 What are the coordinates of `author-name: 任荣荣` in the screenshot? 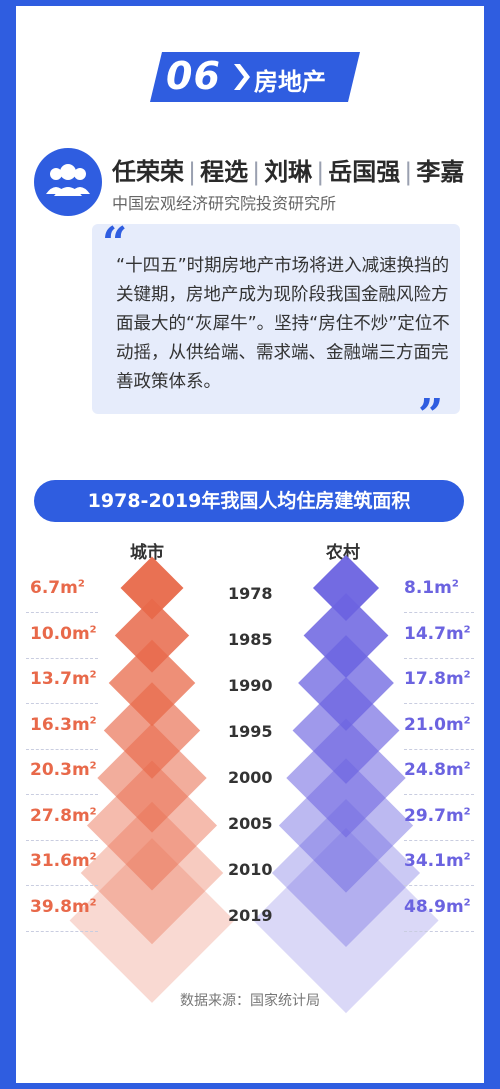 It's located at (148, 172).